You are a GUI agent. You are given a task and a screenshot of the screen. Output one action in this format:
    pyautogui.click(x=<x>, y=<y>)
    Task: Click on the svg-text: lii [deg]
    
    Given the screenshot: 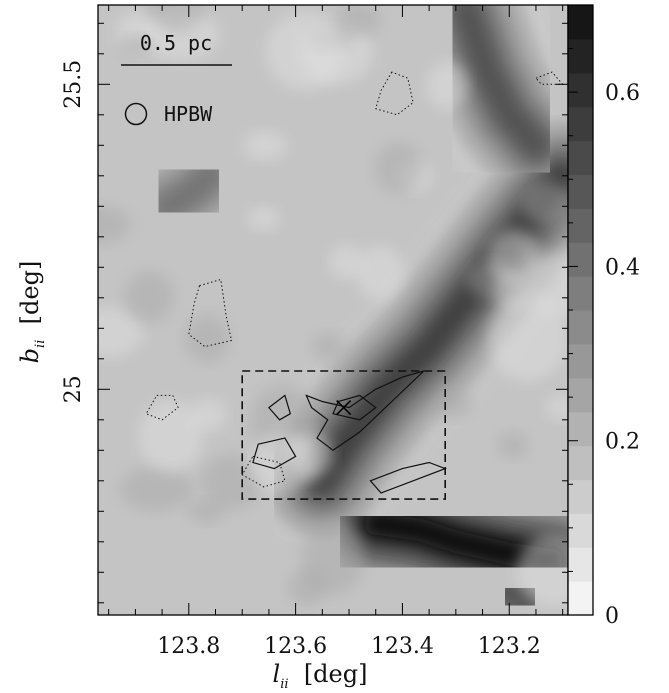 What is the action you would take?
    pyautogui.click(x=320, y=676)
    